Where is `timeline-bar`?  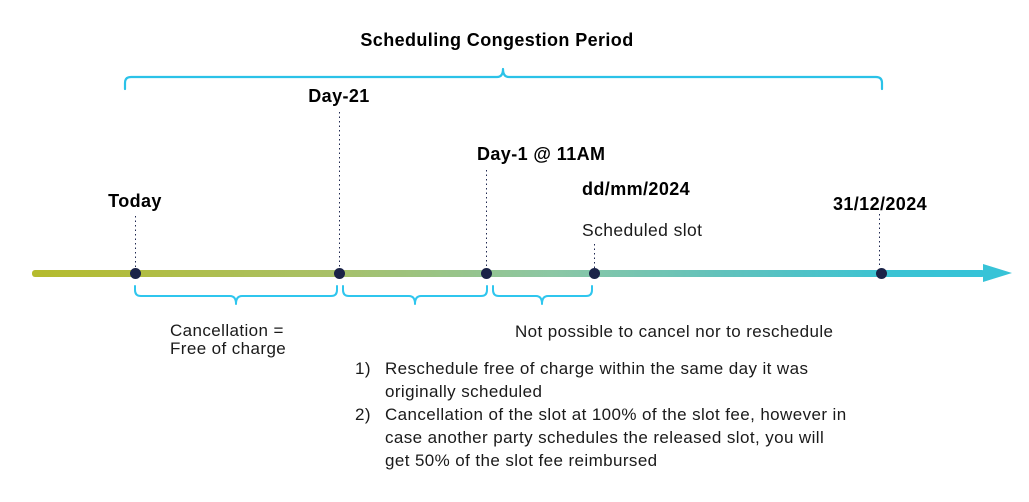 timeline-bar is located at coordinates (508, 273).